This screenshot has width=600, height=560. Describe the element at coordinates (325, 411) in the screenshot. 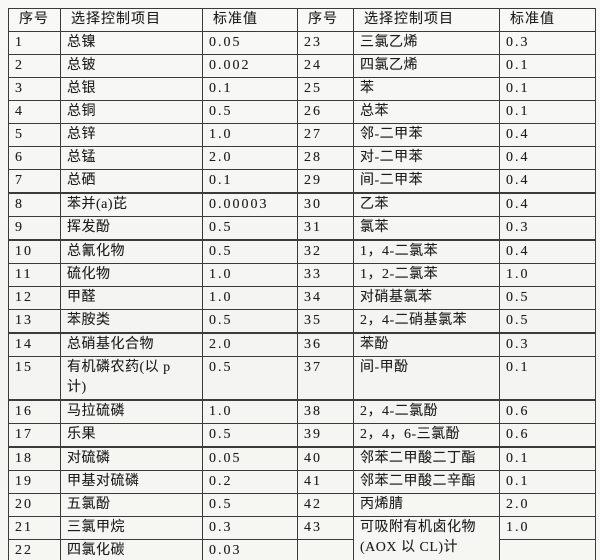

I see `table-cell: 38` at that location.